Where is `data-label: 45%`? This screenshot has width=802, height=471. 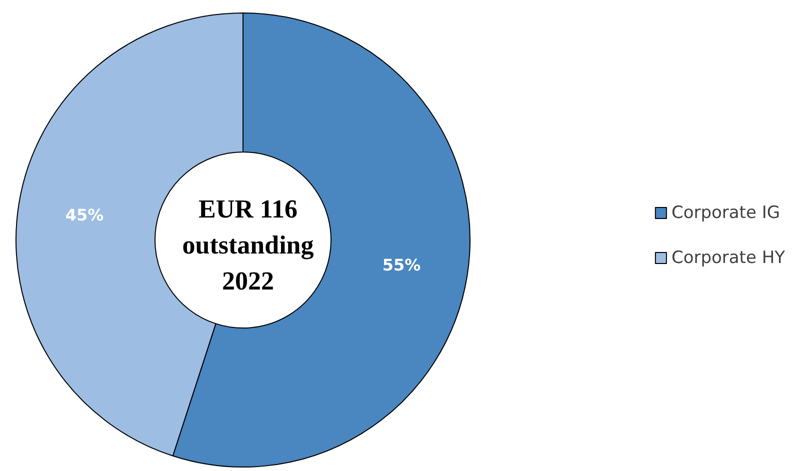
data-label: 45% is located at coordinates (84, 214).